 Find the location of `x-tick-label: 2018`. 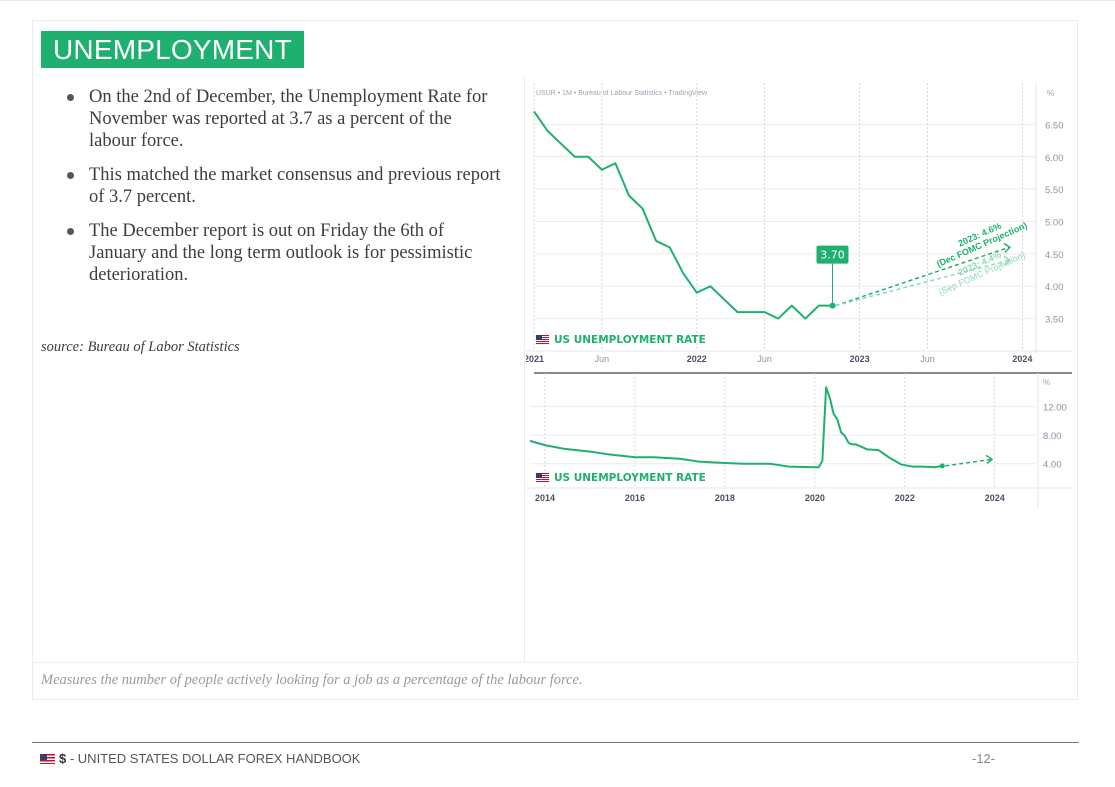

x-tick-label: 2018 is located at coordinates (725, 498).